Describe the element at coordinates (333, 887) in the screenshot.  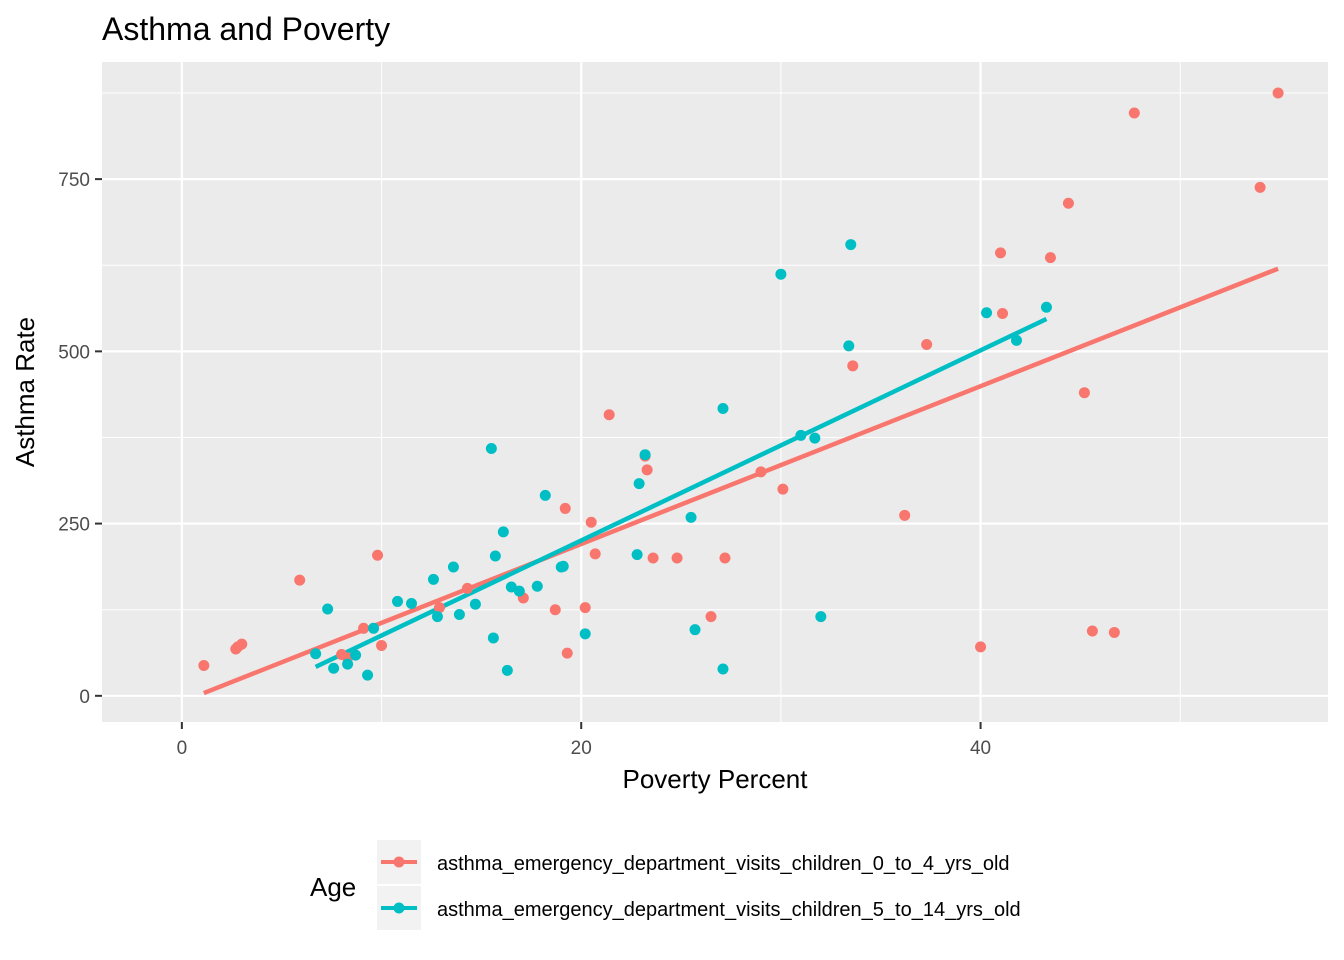
I see `legend-title: Age` at that location.